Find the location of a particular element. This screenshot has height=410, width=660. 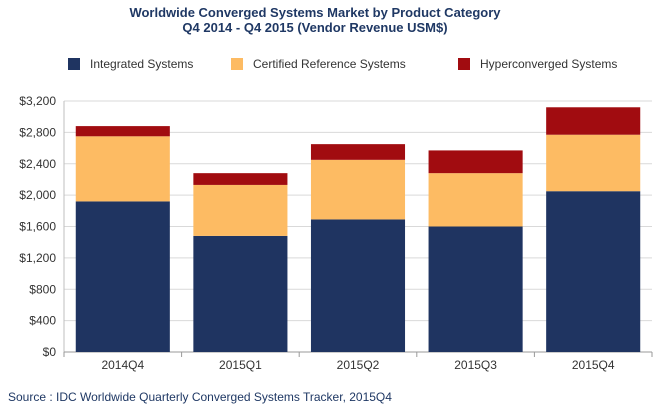

y-tick-label: $0 is located at coordinates (50, 352).